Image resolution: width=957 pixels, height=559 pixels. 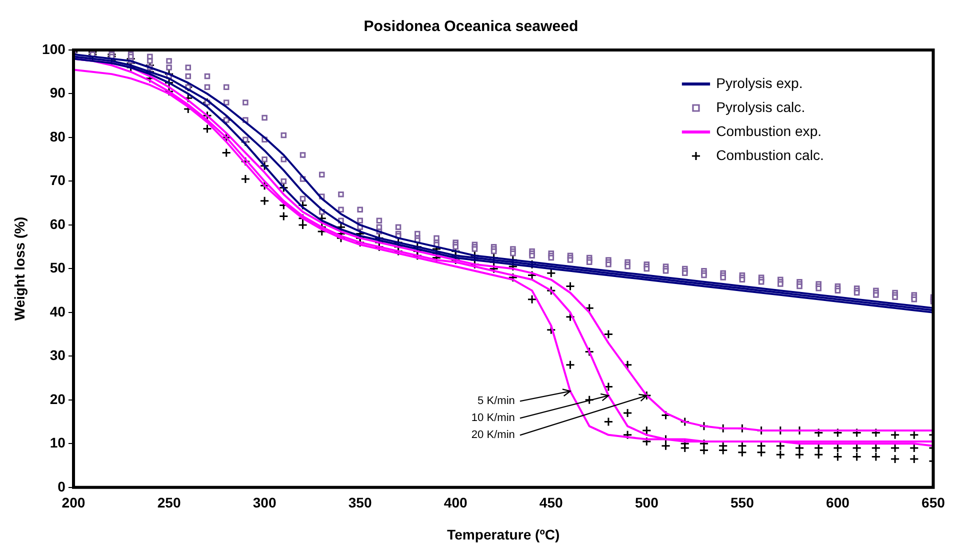 I want to click on x-tick-label: 250, so click(x=169, y=502).